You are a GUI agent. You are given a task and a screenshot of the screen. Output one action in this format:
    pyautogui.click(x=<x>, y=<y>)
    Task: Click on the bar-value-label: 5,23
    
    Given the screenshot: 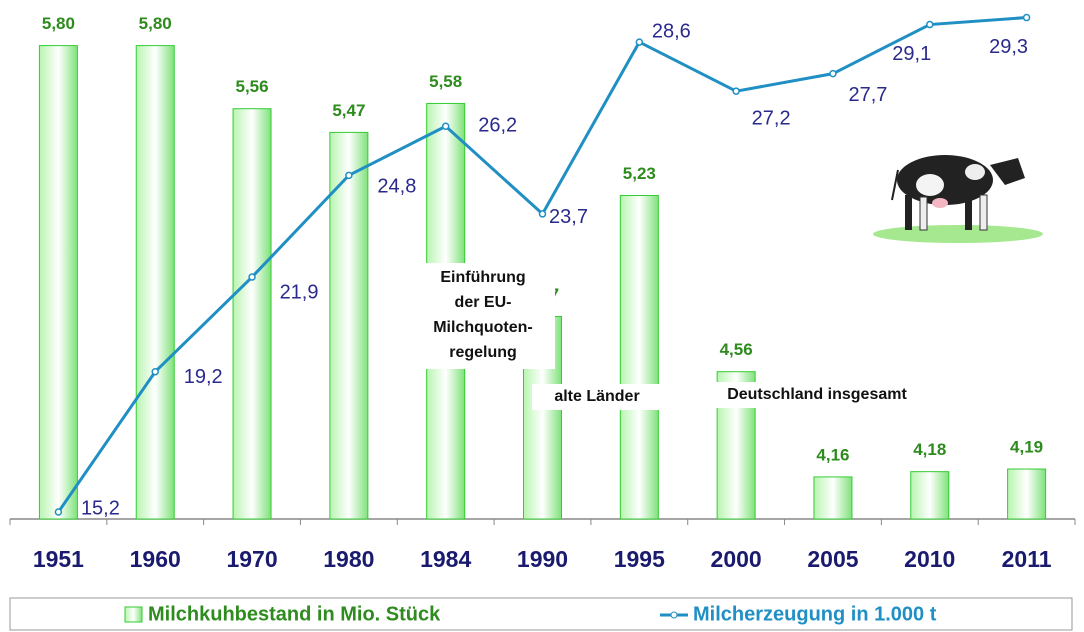 What is the action you would take?
    pyautogui.click(x=639, y=173)
    